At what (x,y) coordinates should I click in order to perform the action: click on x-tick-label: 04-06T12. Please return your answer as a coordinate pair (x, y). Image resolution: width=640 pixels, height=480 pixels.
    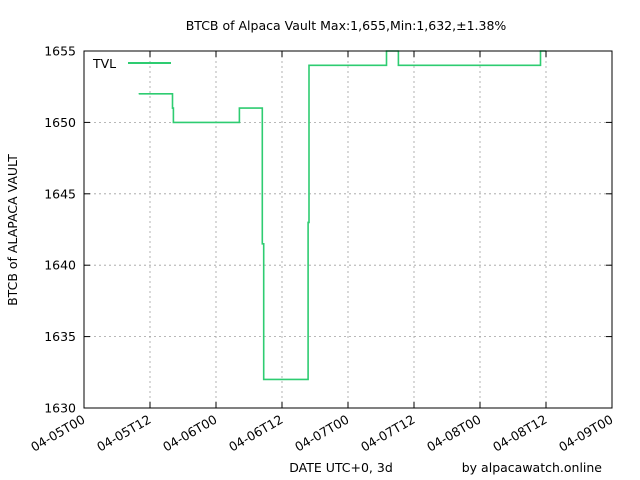
    Looking at the image, I should click on (255, 433).